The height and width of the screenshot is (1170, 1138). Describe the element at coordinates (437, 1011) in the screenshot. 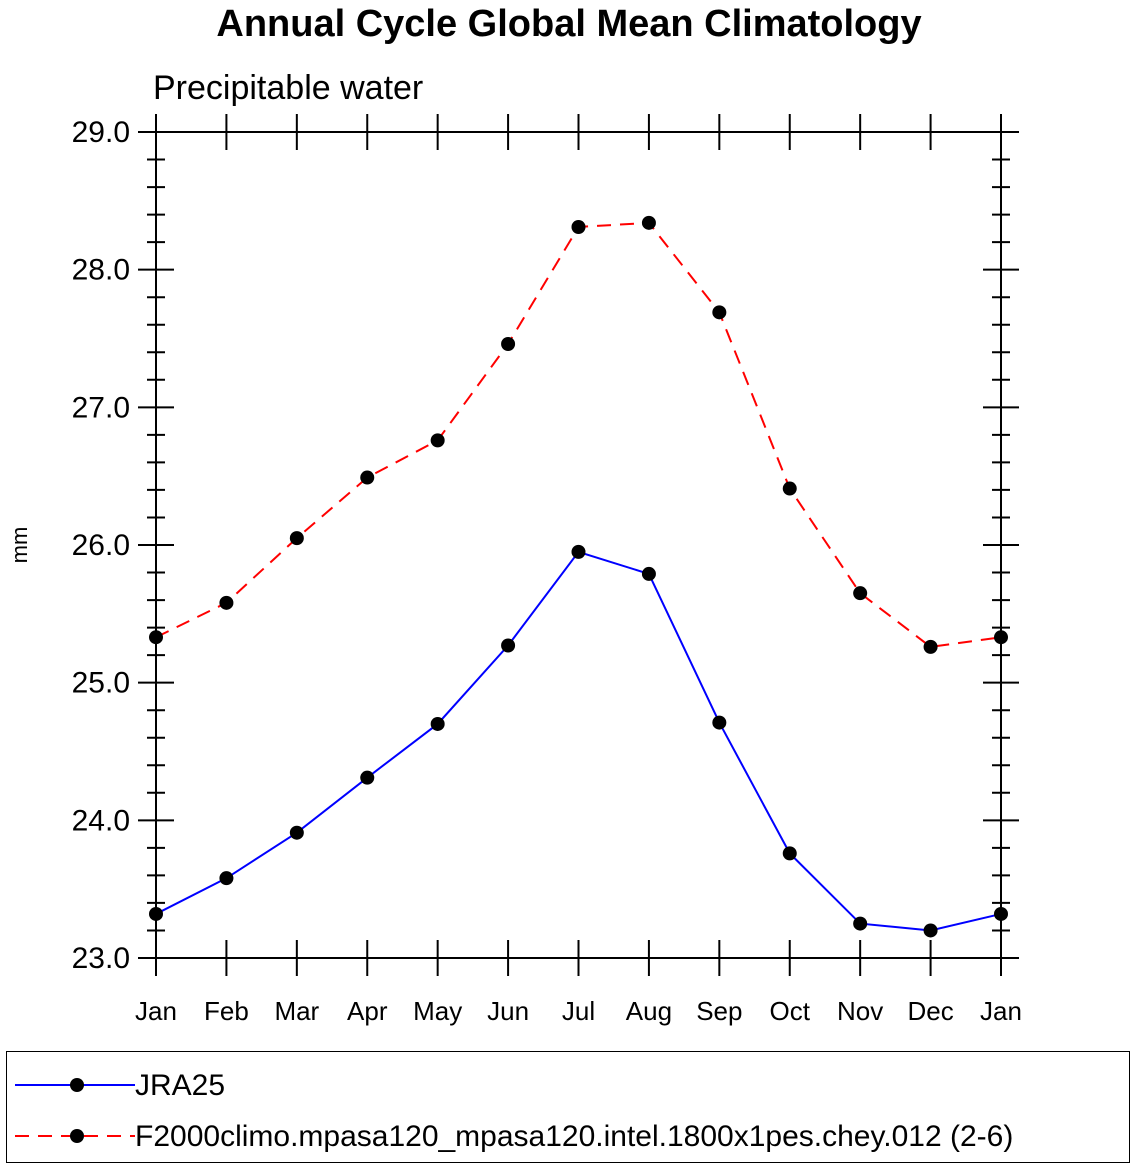

I see `x-tick-label: May` at that location.